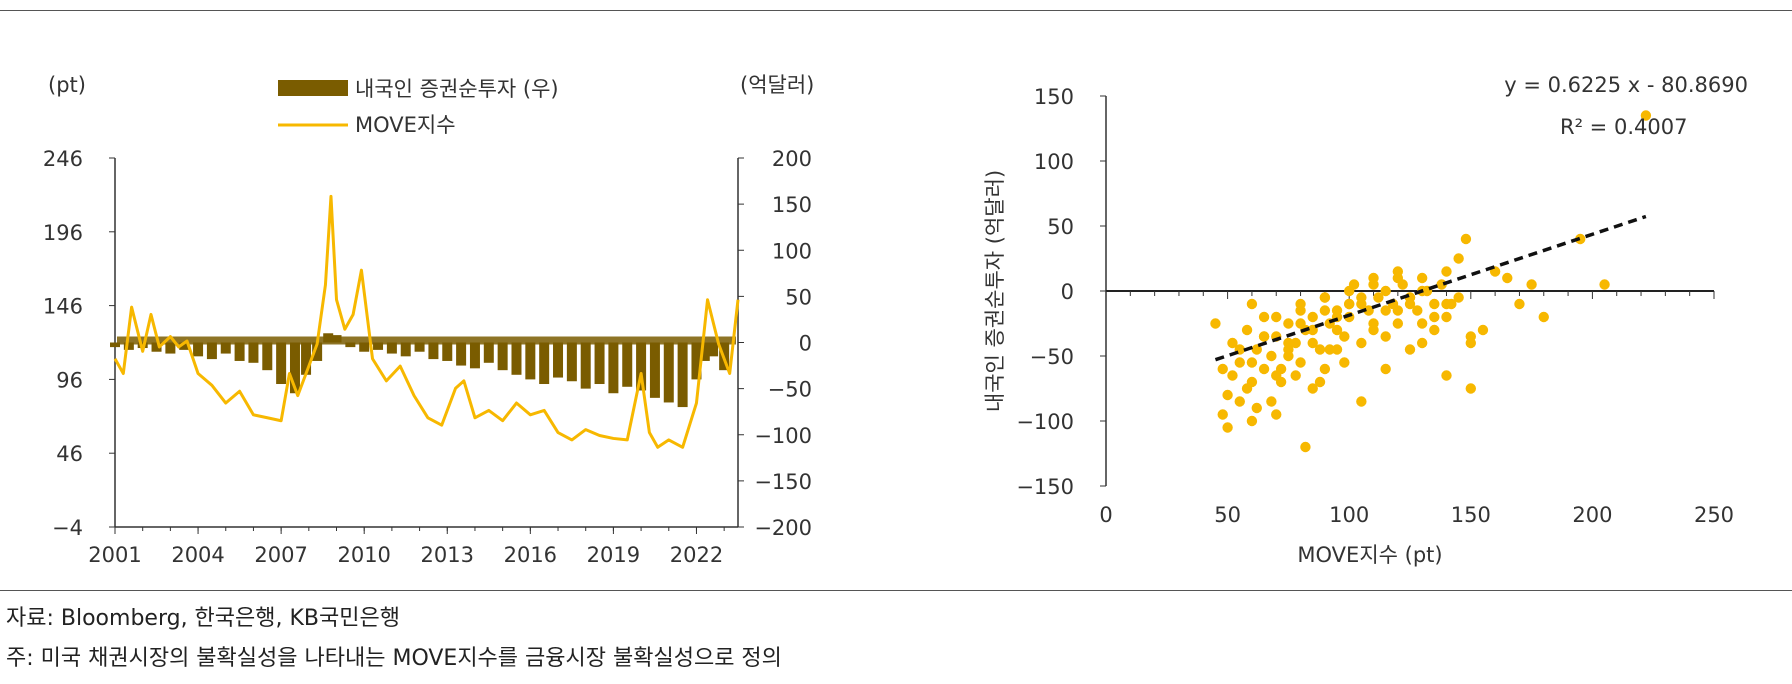 Image resolution: width=1792 pixels, height=684 pixels. I want to click on scatter-y-tick-label: −50, so click(1052, 357).